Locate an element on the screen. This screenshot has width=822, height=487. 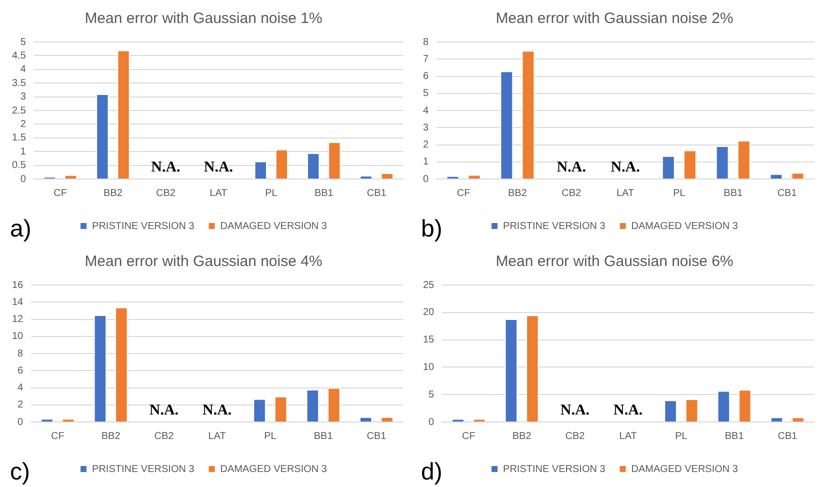
chart-title: Mean error with Gaussian noise 1% is located at coordinates (203, 19).